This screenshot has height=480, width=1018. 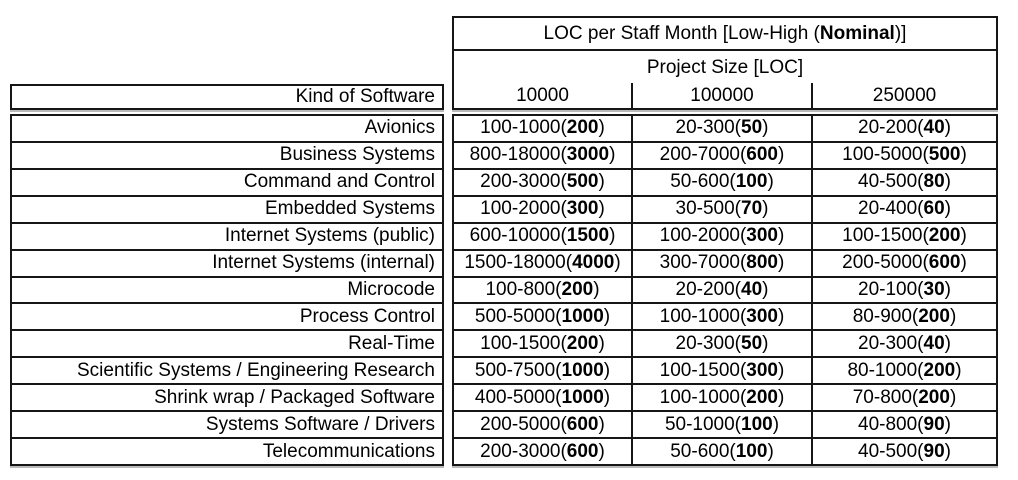 What do you see at coordinates (227, 396) in the screenshot?
I see `row-label: Shrink wrap / Packaged Software` at bounding box center [227, 396].